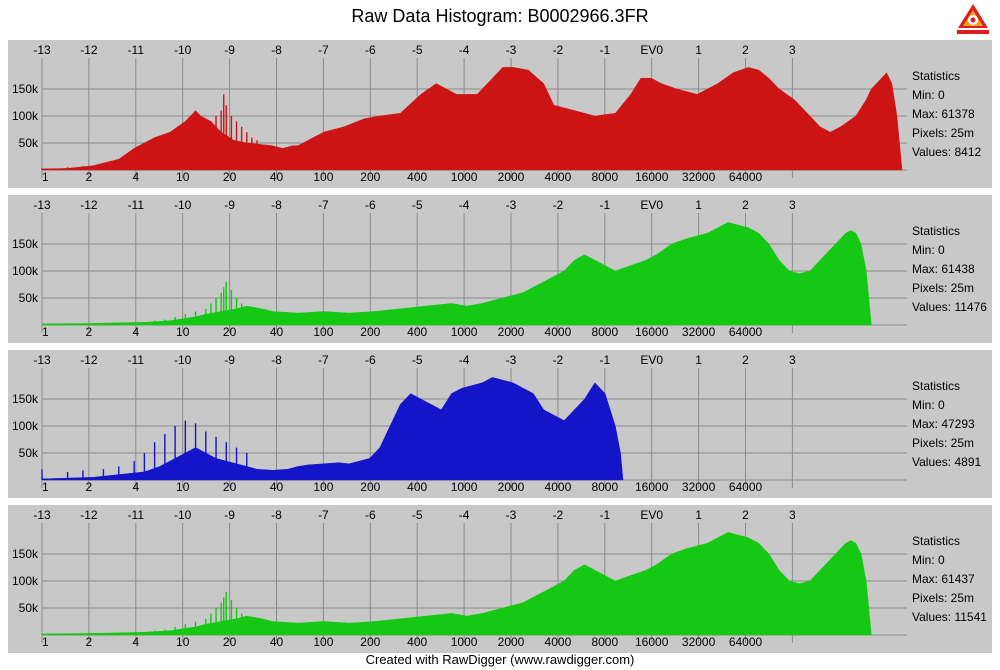  Describe the element at coordinates (943, 579) in the screenshot. I see `stats-max: Max: 61437` at that location.